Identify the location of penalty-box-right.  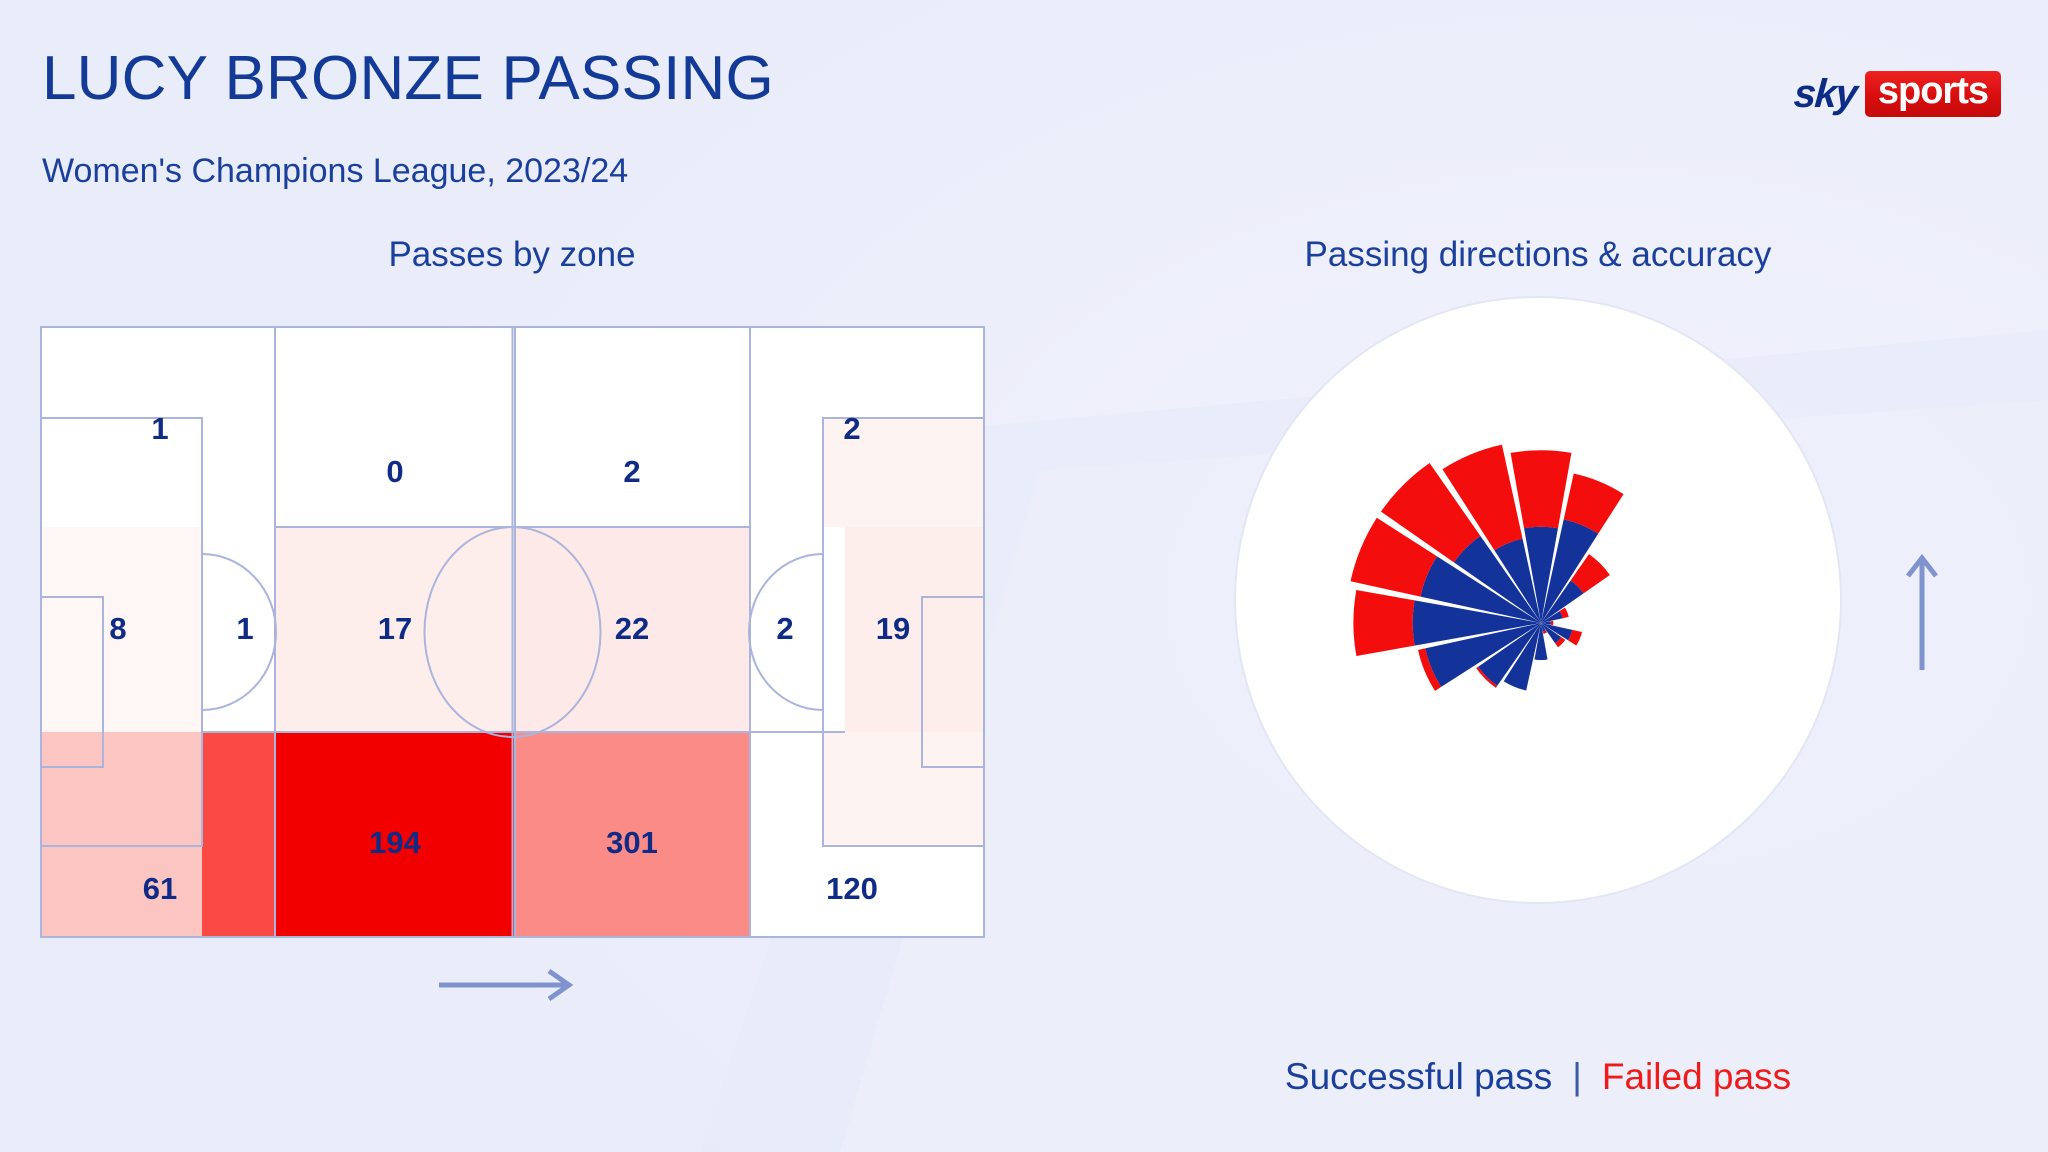
(903, 632).